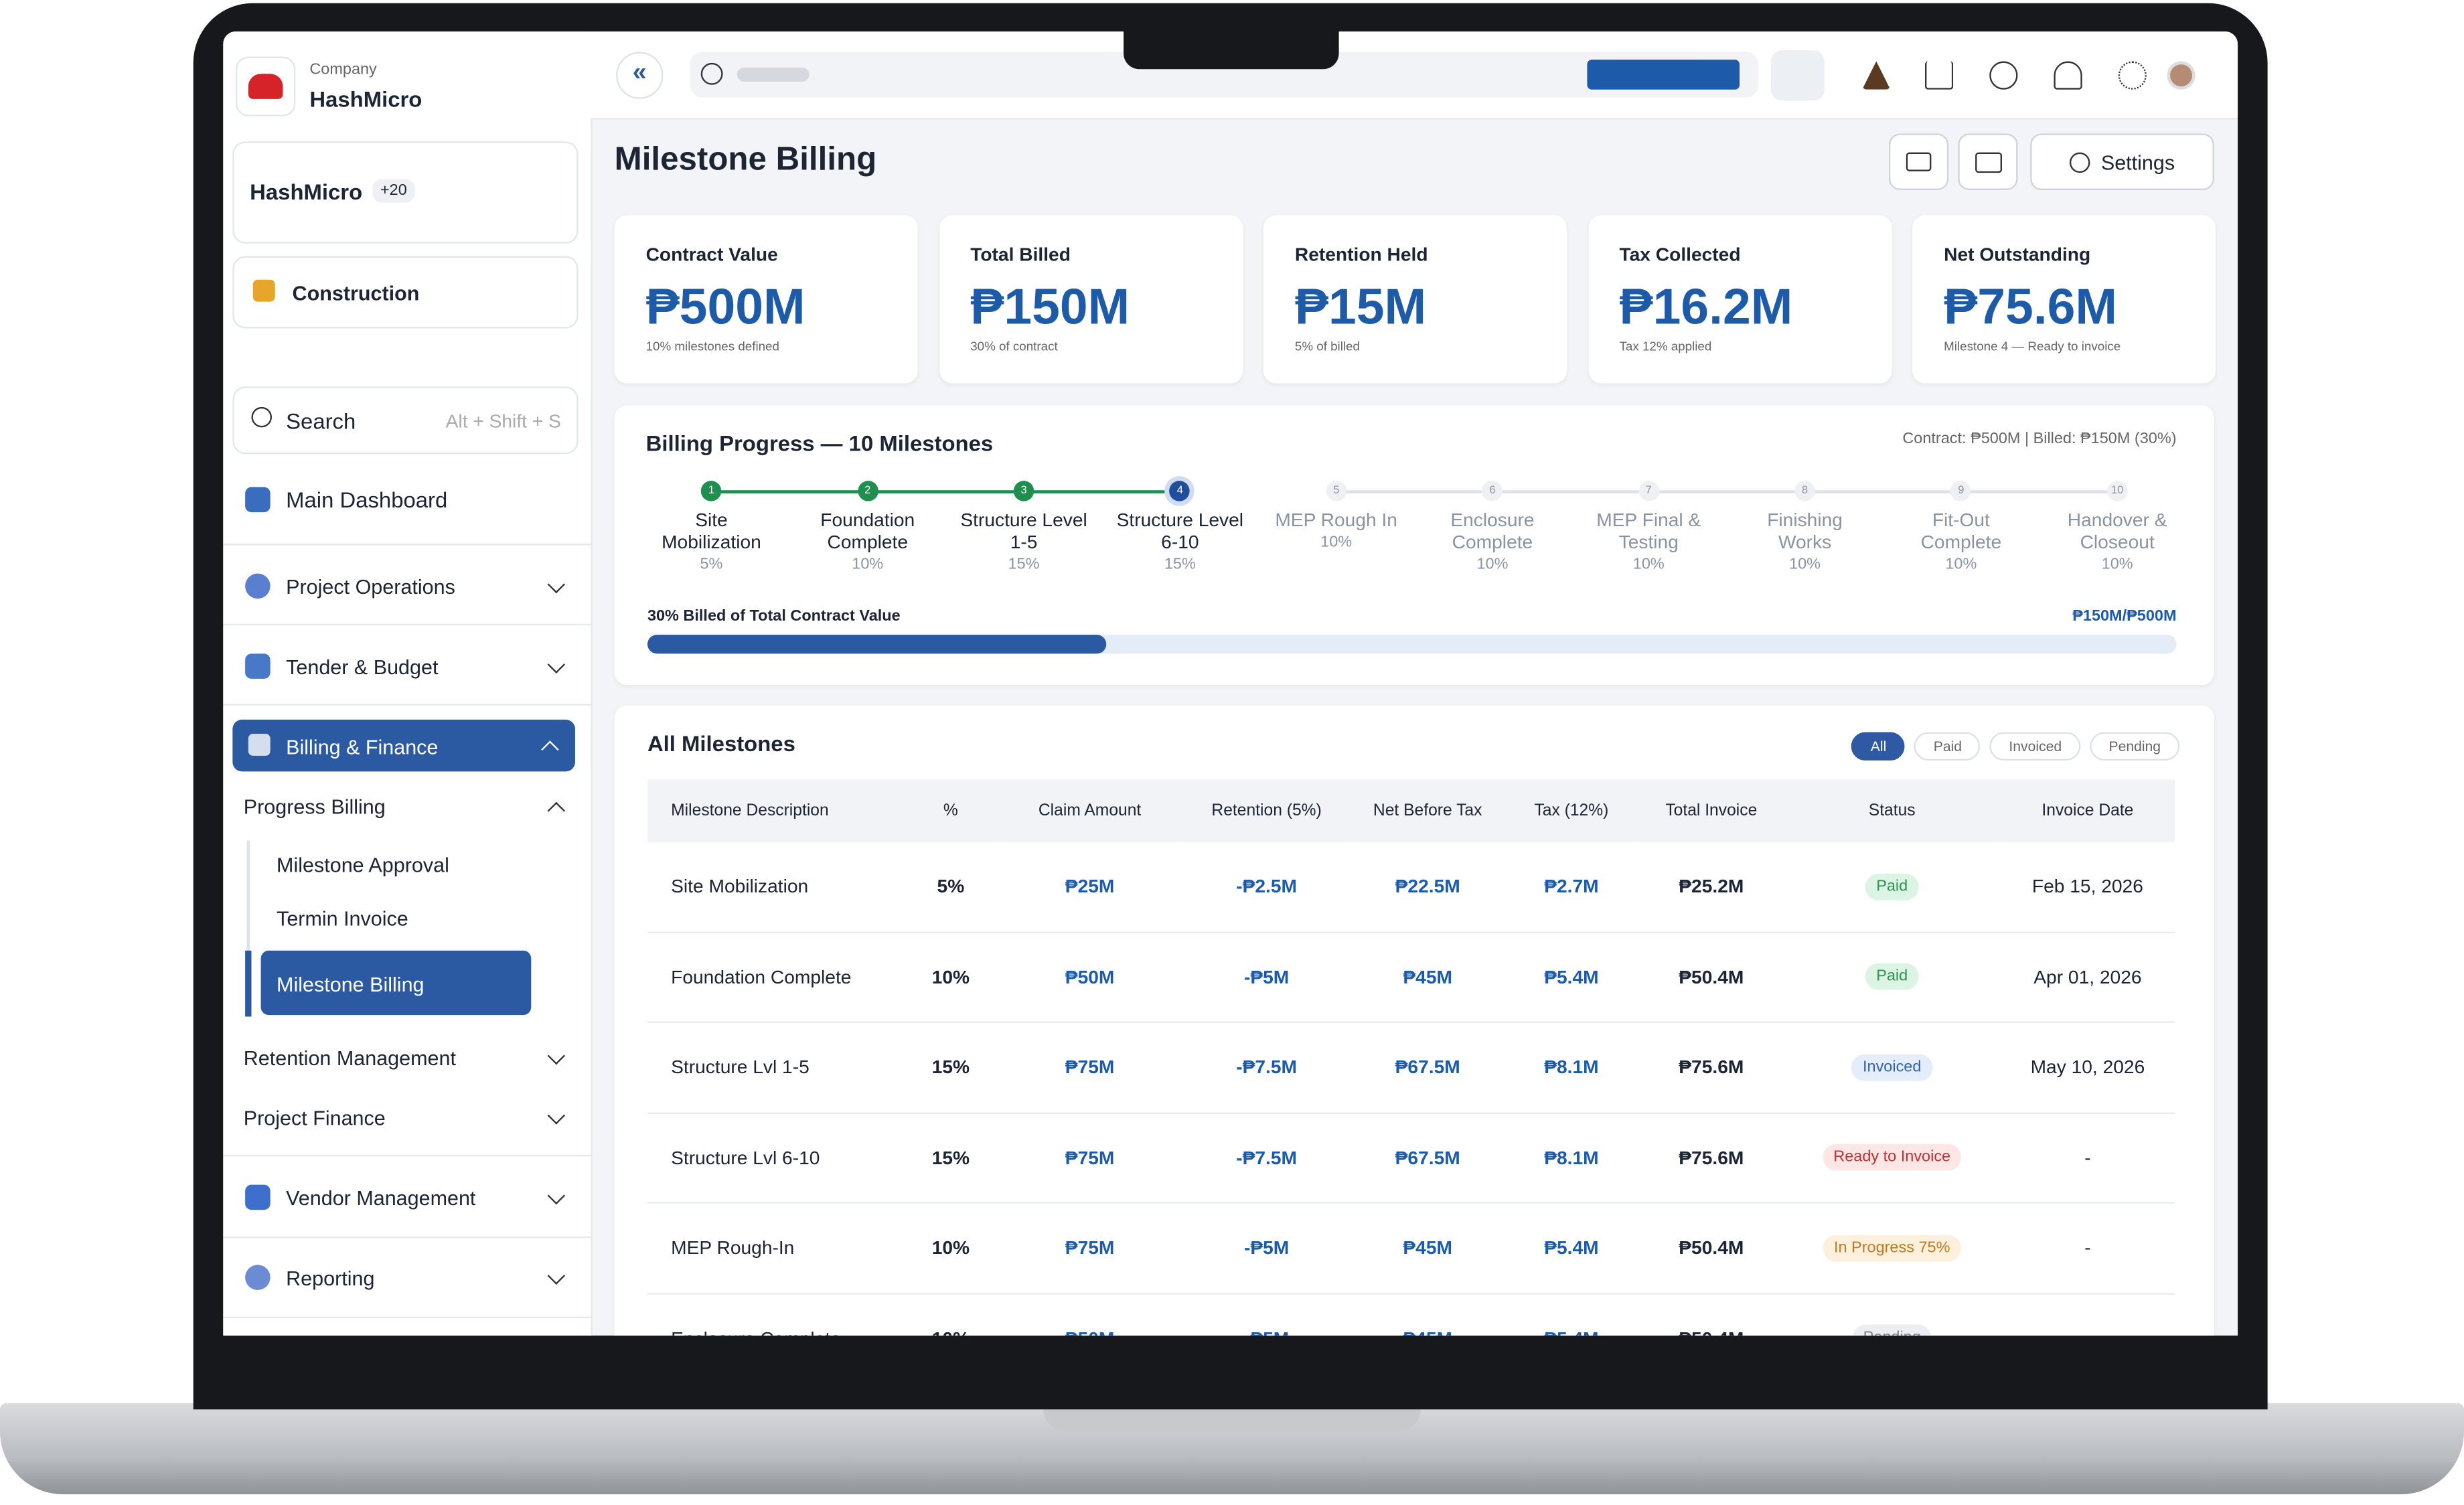 The height and width of the screenshot is (1505, 2464). Describe the element at coordinates (405, 420) in the screenshot. I see `search-box: Search Alt + Shift + S` at that location.